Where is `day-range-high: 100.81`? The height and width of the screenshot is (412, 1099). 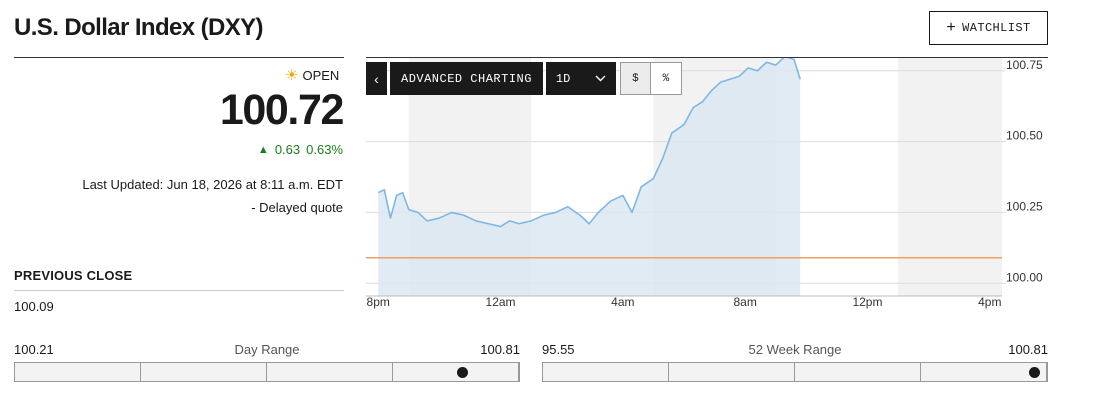 day-range-high: 100.81 is located at coordinates (500, 349).